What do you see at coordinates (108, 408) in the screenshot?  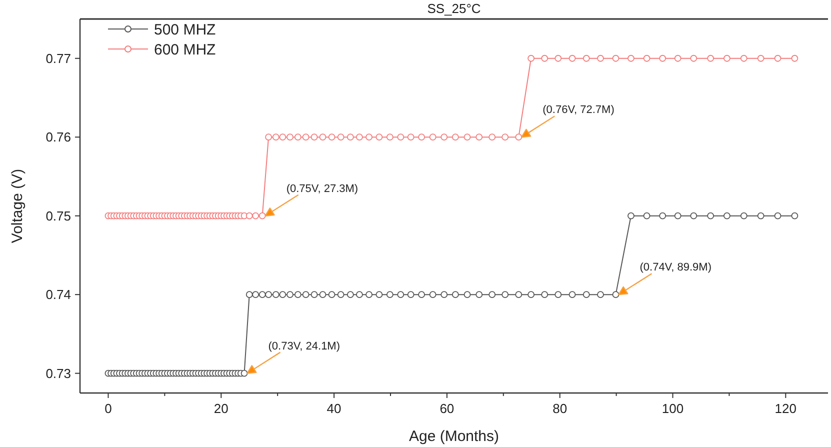 I see `x-tick-label: 0` at bounding box center [108, 408].